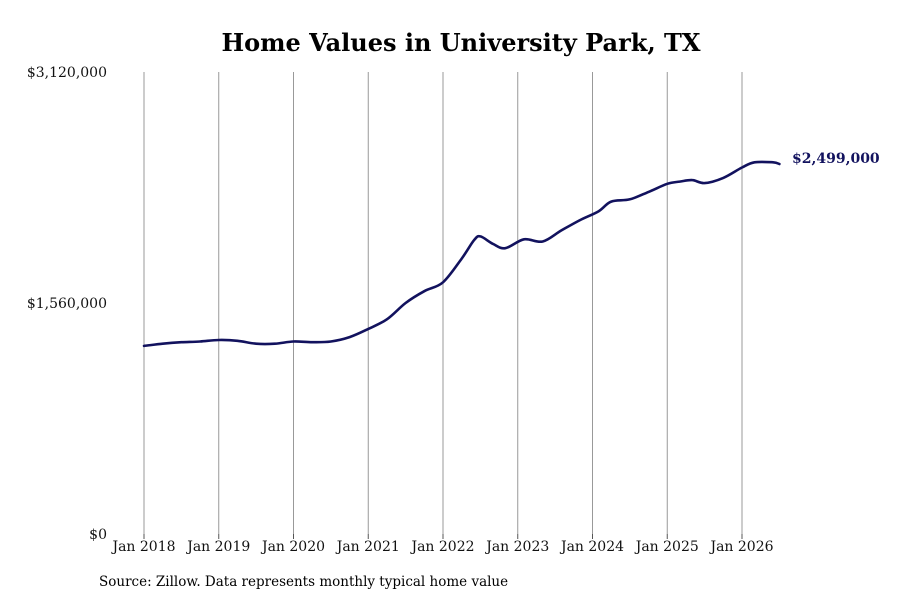  I want to click on y-axis-ticks: $0 $1,560,000 $3,120,000, so click(67, 304).